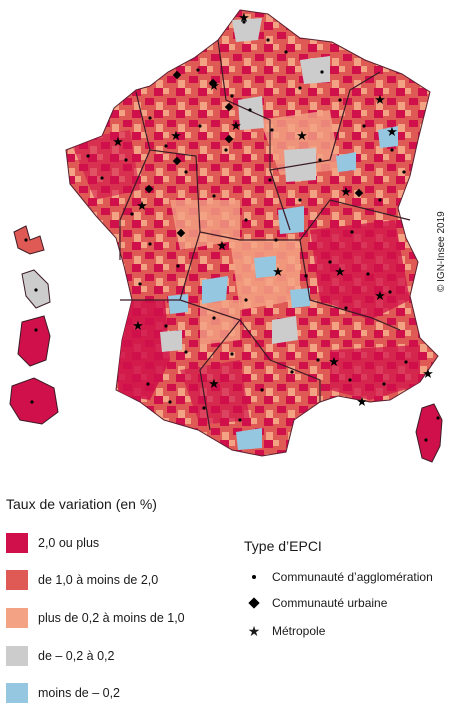 The height and width of the screenshot is (708, 458). Describe the element at coordinates (283, 546) in the screenshot. I see `epci-legend-title: Type d’EPCI` at that location.